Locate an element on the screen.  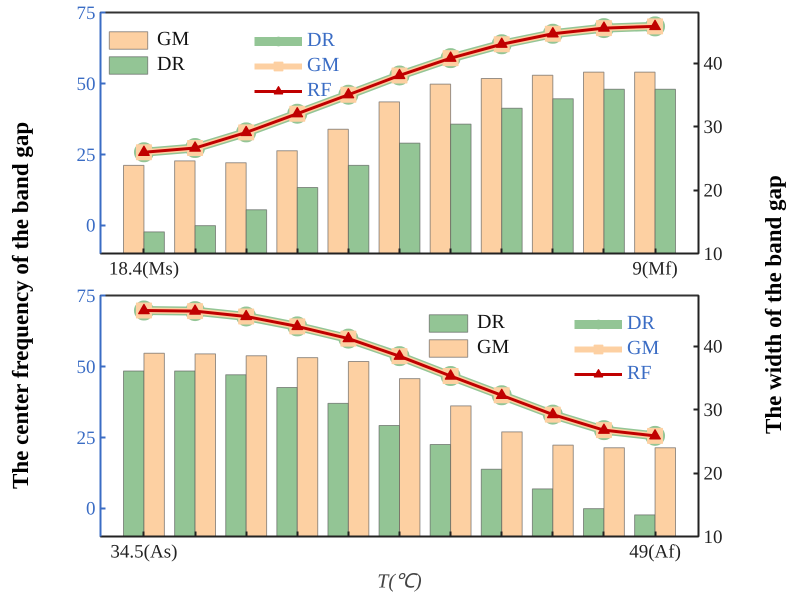
x-axis-title: T(℃) is located at coordinates (399, 581).